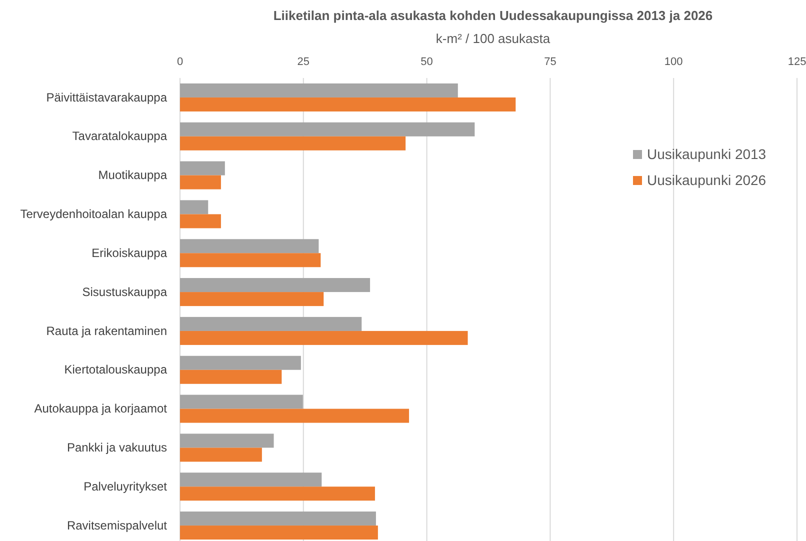  I want to click on y-tick-label: Pankki ja vakuutus, so click(116, 447).